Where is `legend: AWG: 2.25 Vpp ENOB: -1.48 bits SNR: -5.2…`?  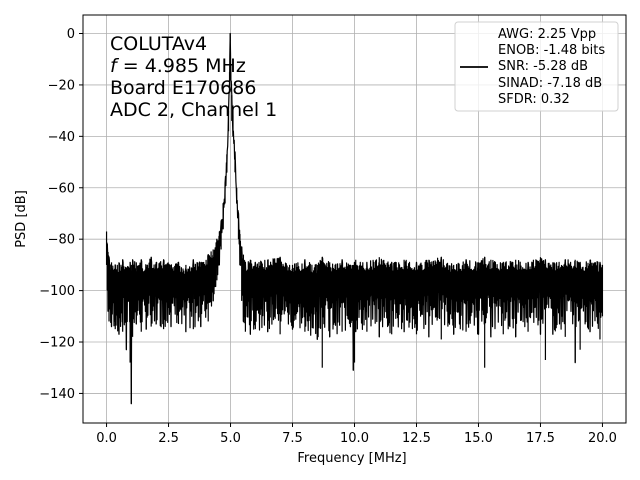 legend: AWG: 2.25 Vpp ENOB: -1.48 bits SNR: -5.2… is located at coordinates (536, 66).